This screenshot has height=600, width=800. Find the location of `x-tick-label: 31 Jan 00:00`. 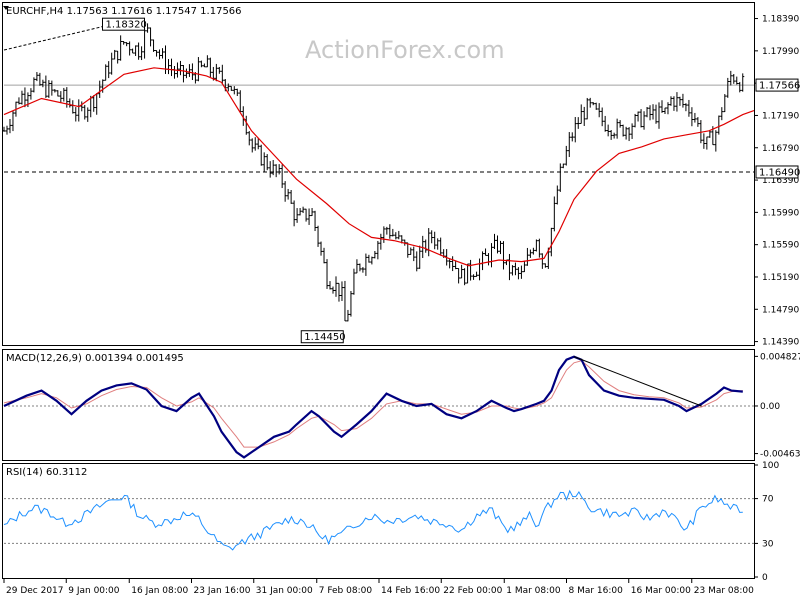

x-tick-label: 31 Jan 00:00 is located at coordinates (284, 591).